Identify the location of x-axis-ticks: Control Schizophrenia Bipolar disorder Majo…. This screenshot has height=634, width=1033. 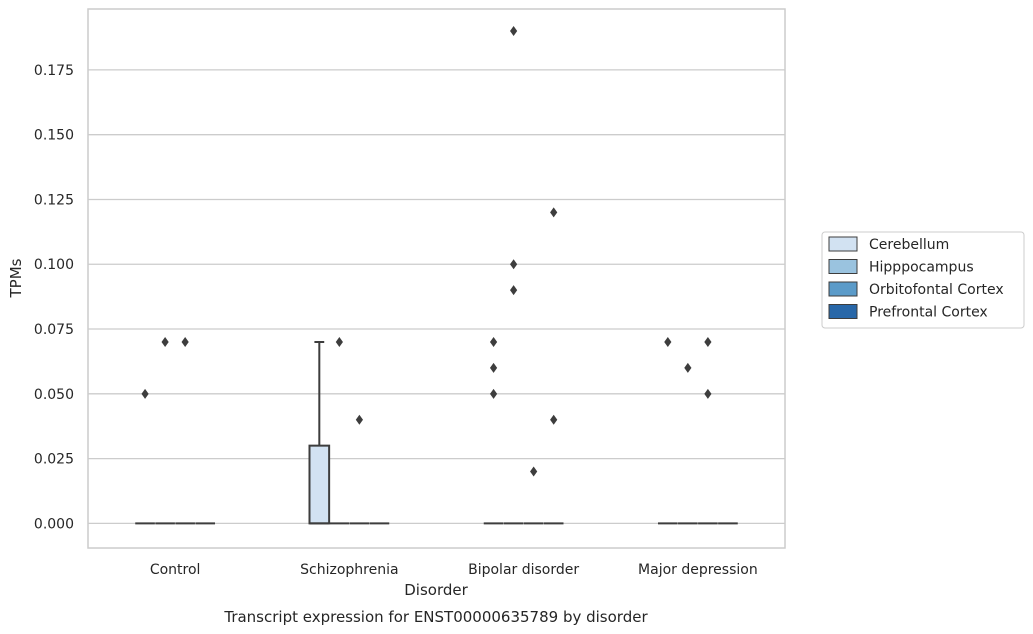
(454, 570).